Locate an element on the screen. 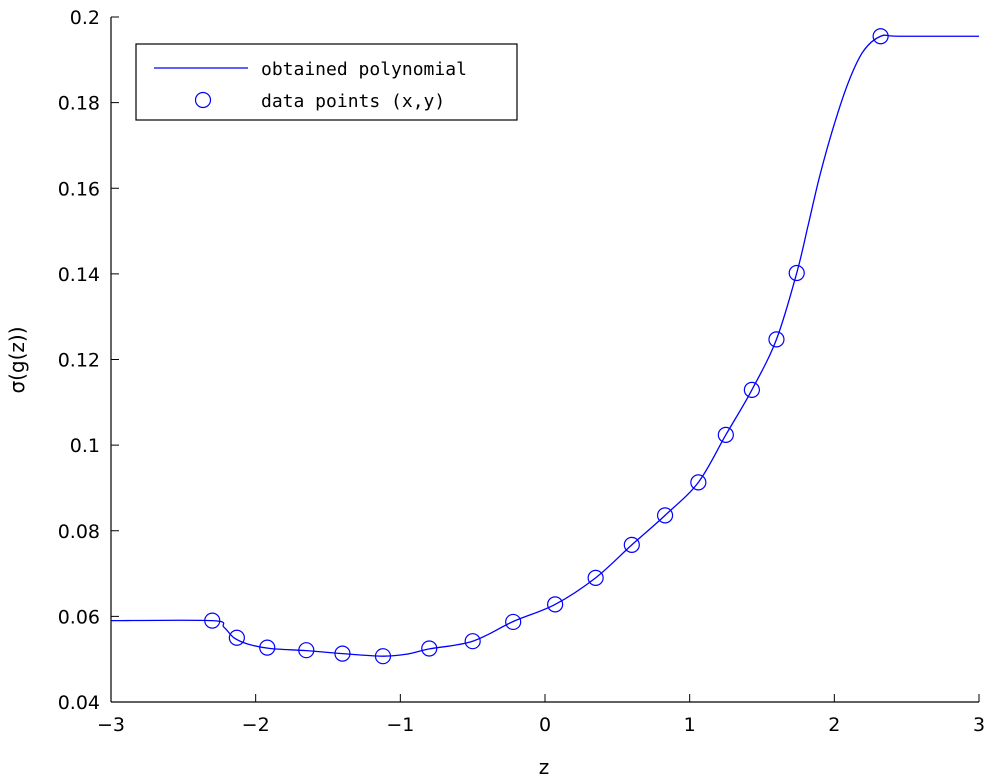 Image resolution: width=985 pixels, height=780 pixels. y-tick-label: 0.12 is located at coordinates (79, 361).